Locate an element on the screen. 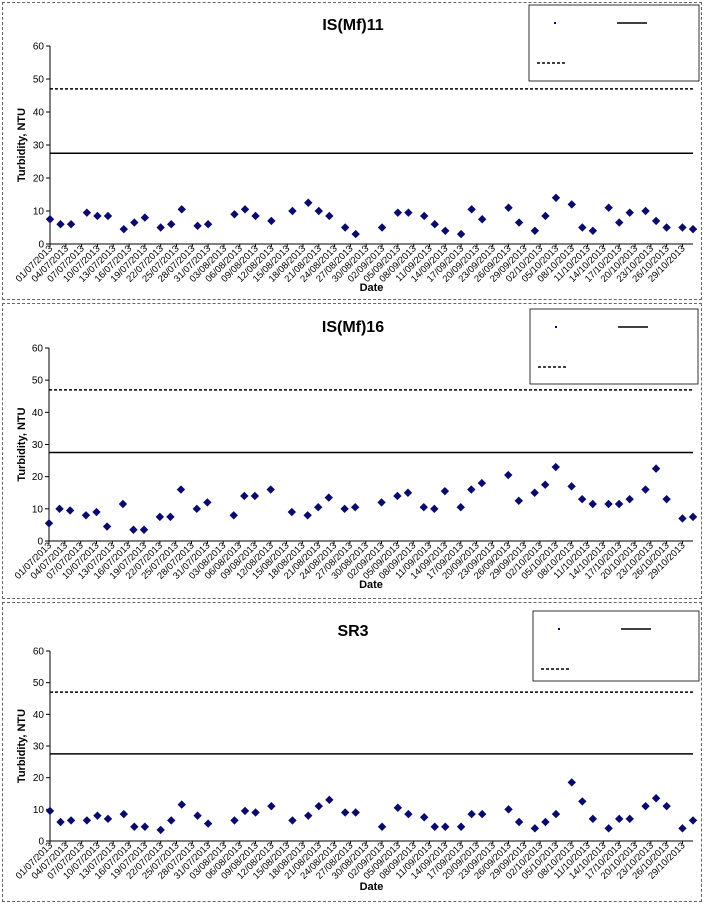 Image resolution: width=706 pixels, height=904 pixels. legend-box is located at coordinates (614, 43).